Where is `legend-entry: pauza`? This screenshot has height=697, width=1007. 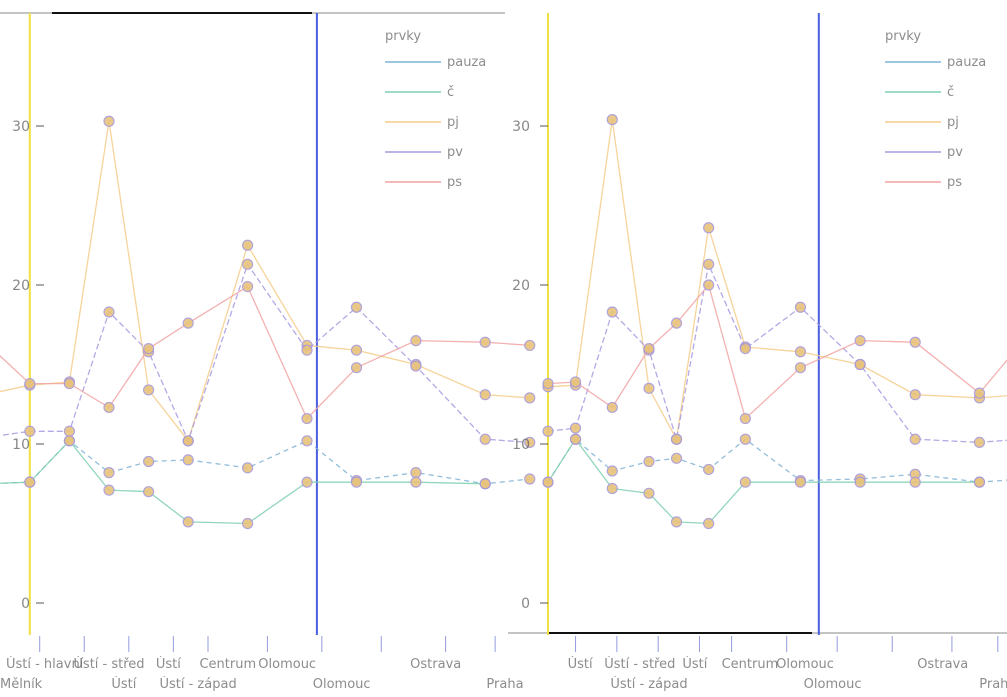 legend-entry: pauza is located at coordinates (966, 62).